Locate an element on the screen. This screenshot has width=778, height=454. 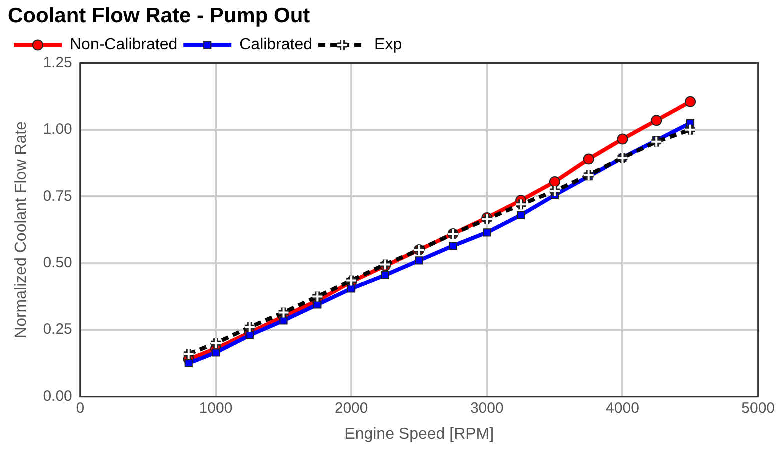
y-tick-label: 0.25 is located at coordinates (57, 329).